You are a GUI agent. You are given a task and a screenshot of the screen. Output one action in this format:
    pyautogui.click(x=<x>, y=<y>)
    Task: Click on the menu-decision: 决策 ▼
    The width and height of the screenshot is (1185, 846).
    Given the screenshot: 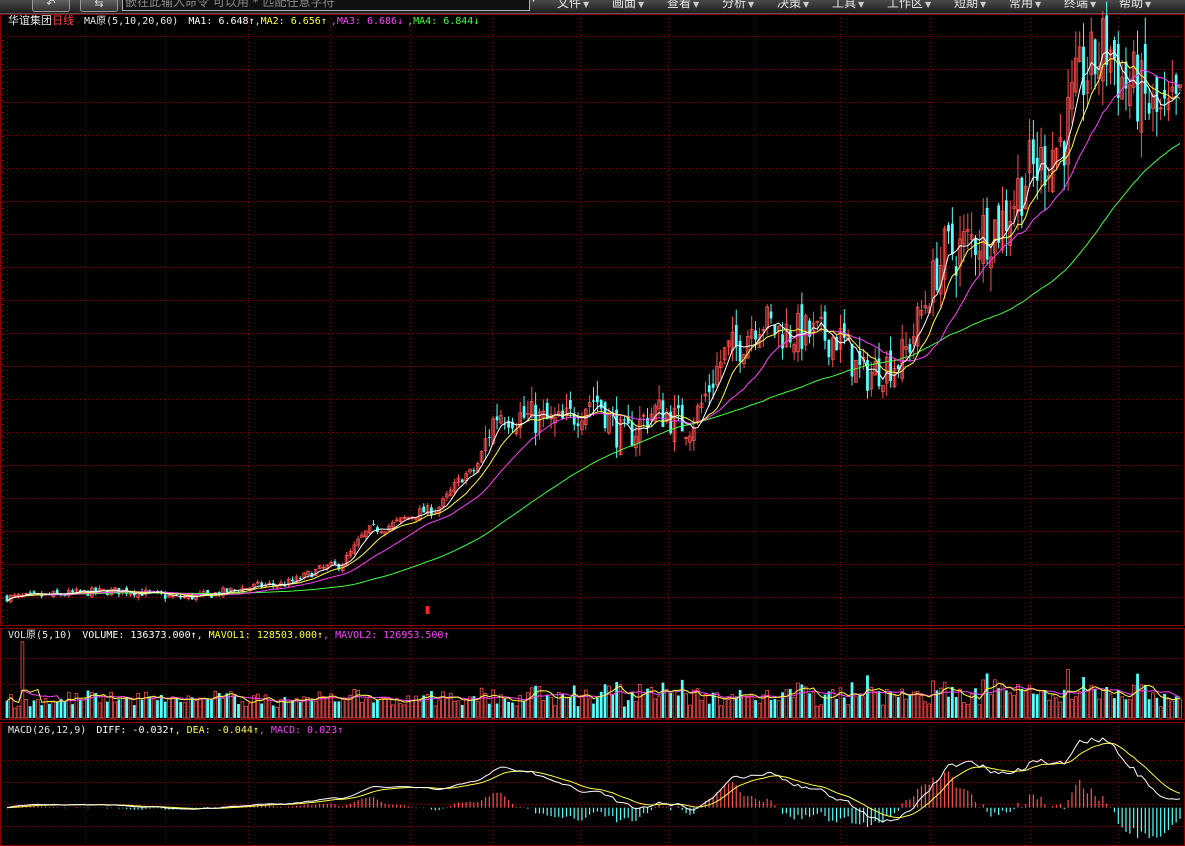 What is the action you would take?
    pyautogui.click(x=793, y=5)
    